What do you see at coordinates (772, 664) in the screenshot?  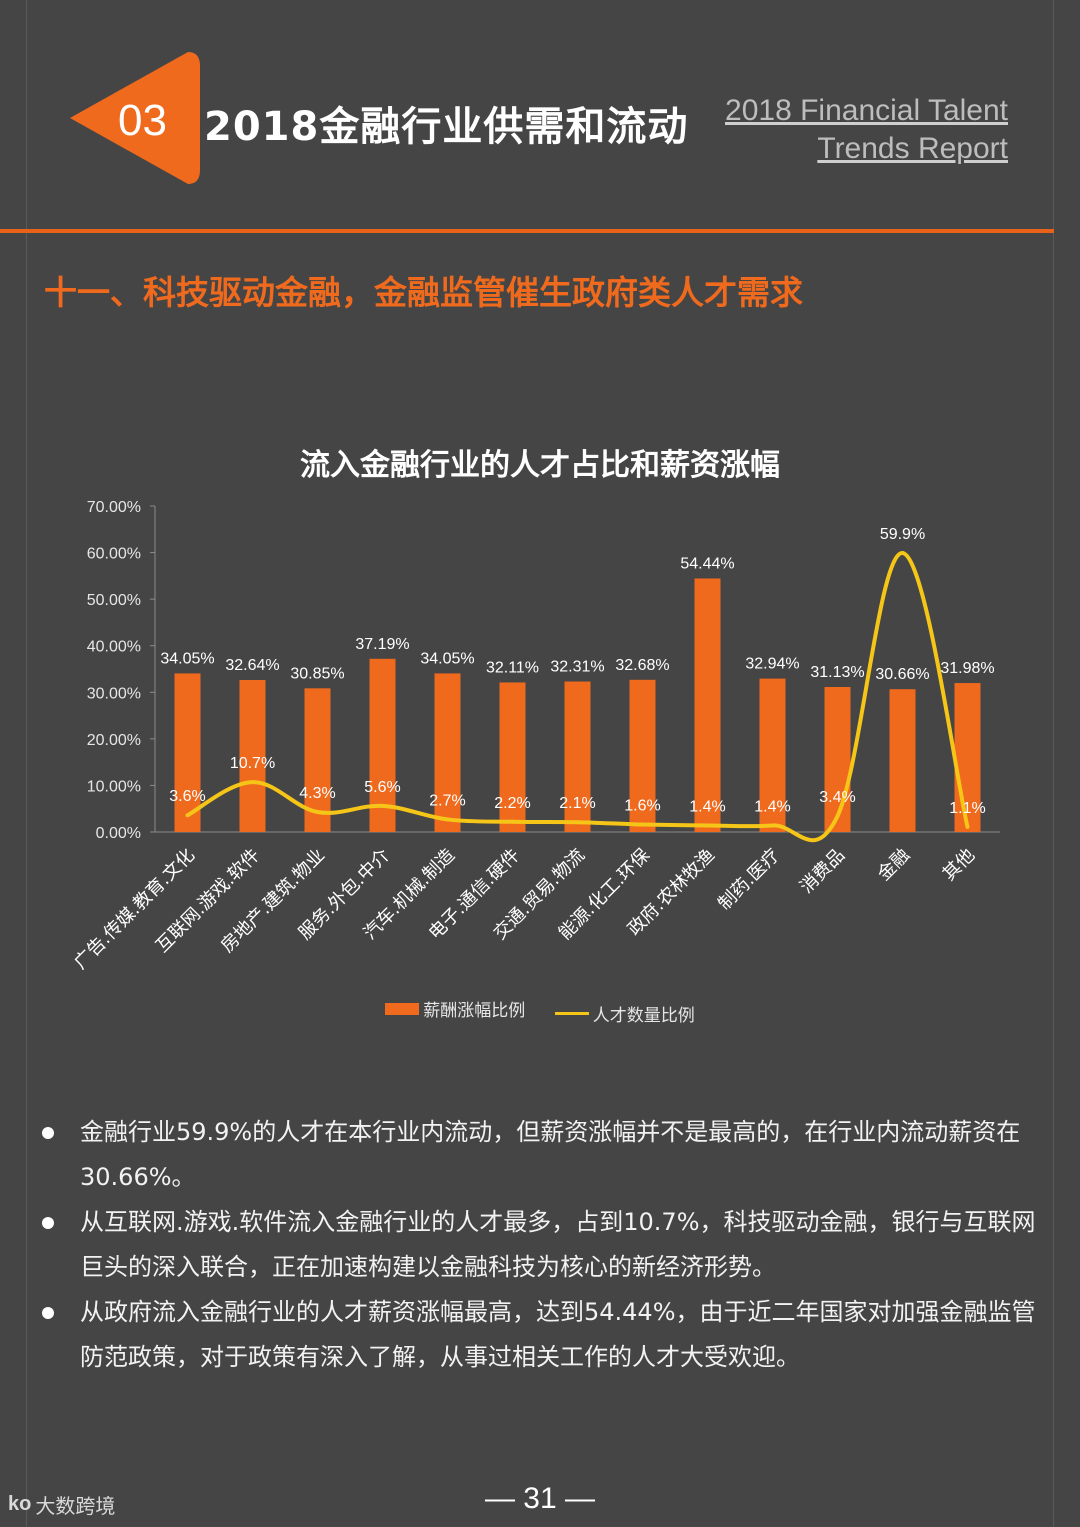 I see `bar-data-label: 32.94%` at bounding box center [772, 664].